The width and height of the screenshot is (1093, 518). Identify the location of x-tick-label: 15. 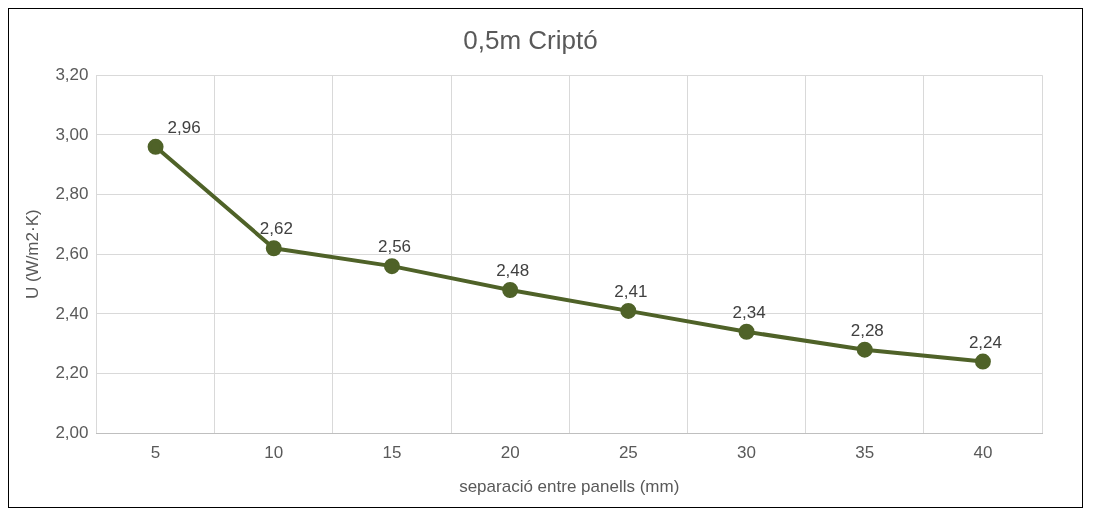
(392, 453).